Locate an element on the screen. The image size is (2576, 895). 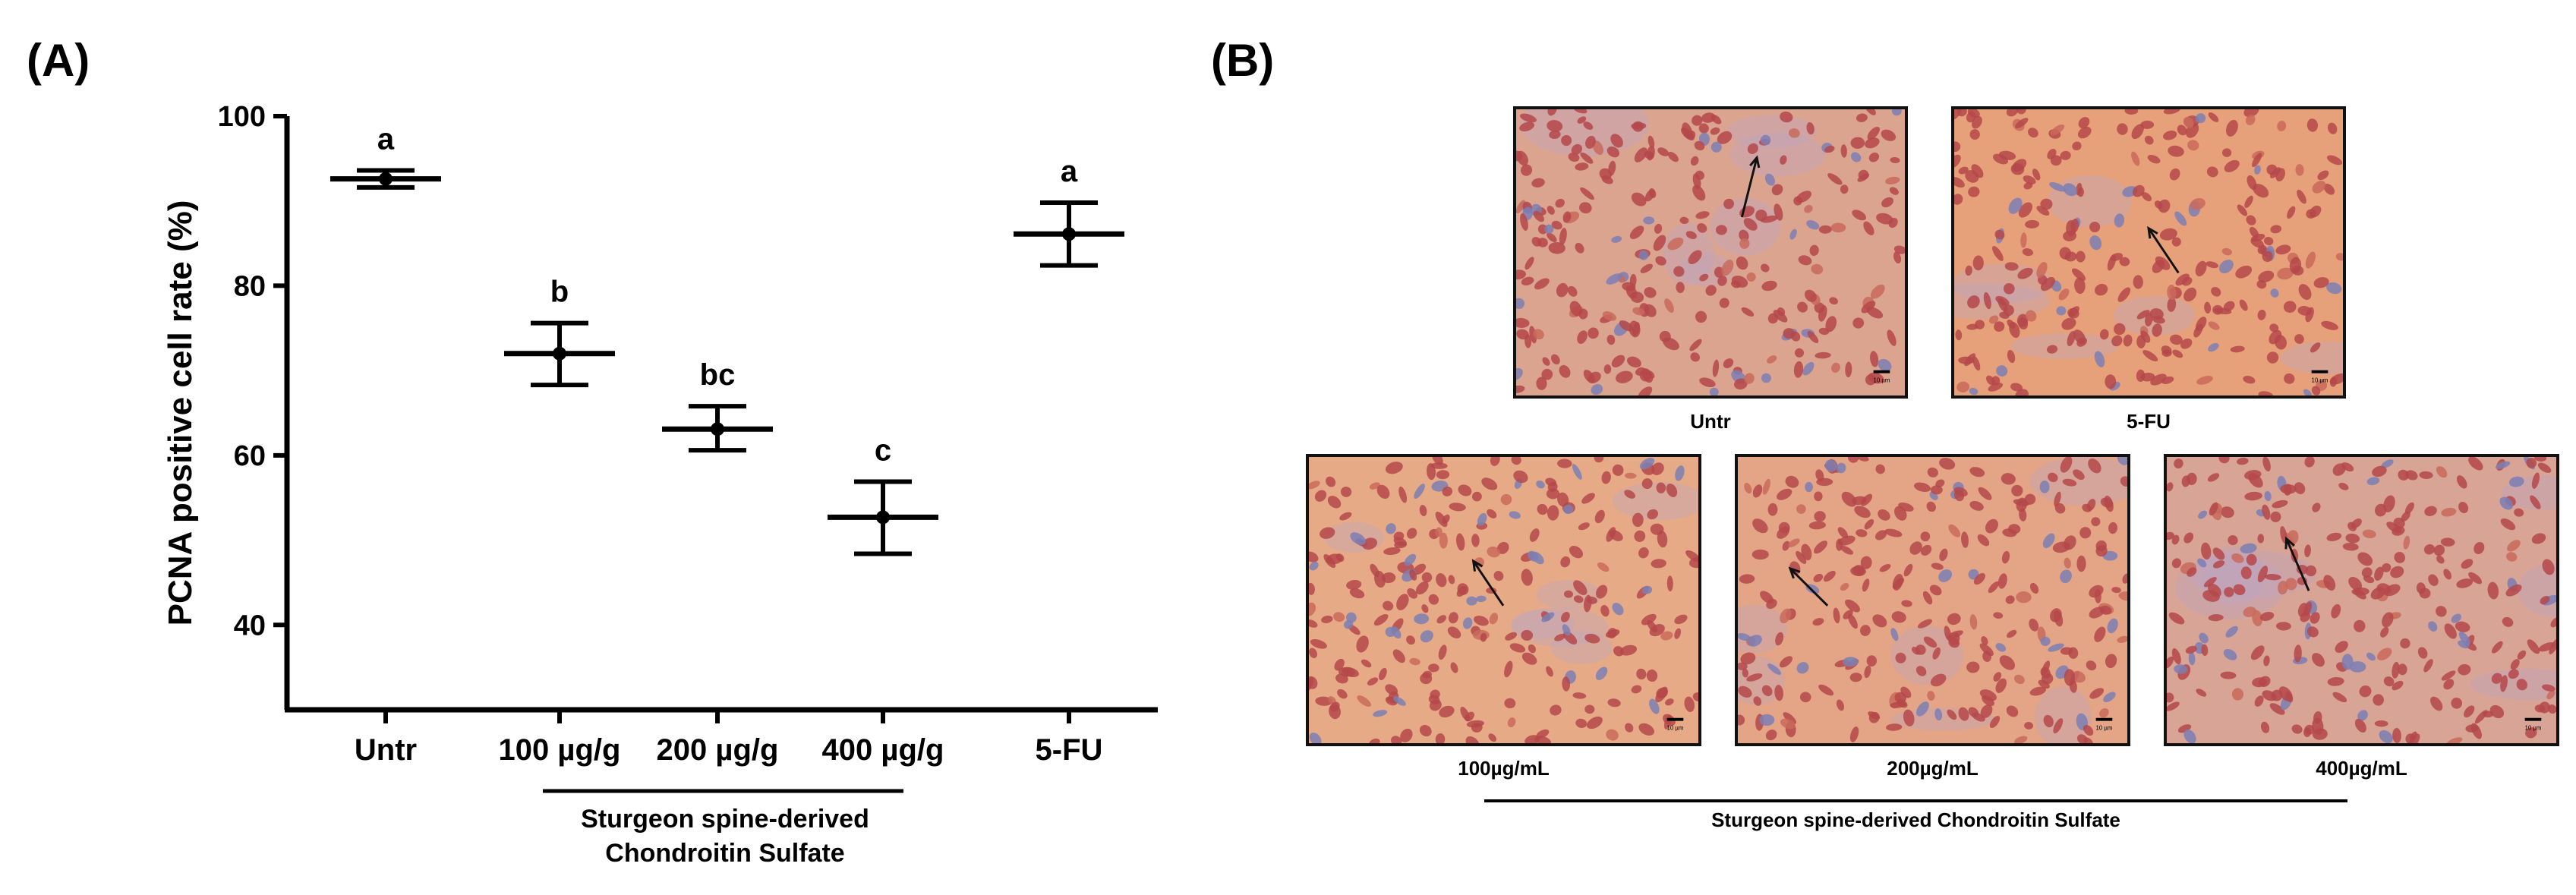
micrograph-200: 10 µm is located at coordinates (1932, 600).